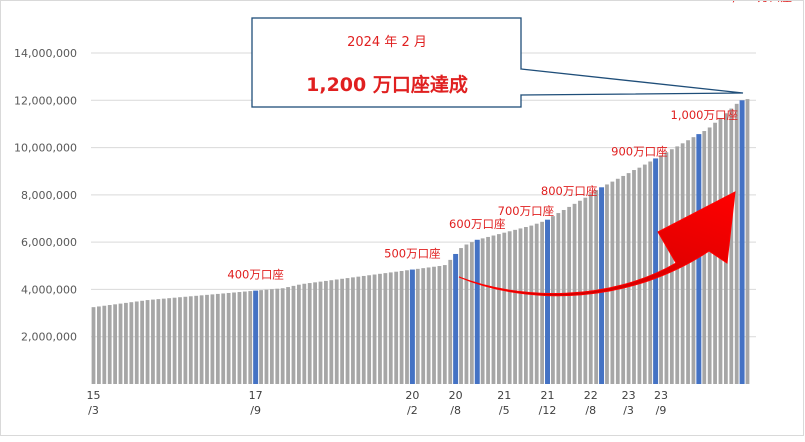  I want to click on y-tick-label: 4,000,000, so click(49, 289).